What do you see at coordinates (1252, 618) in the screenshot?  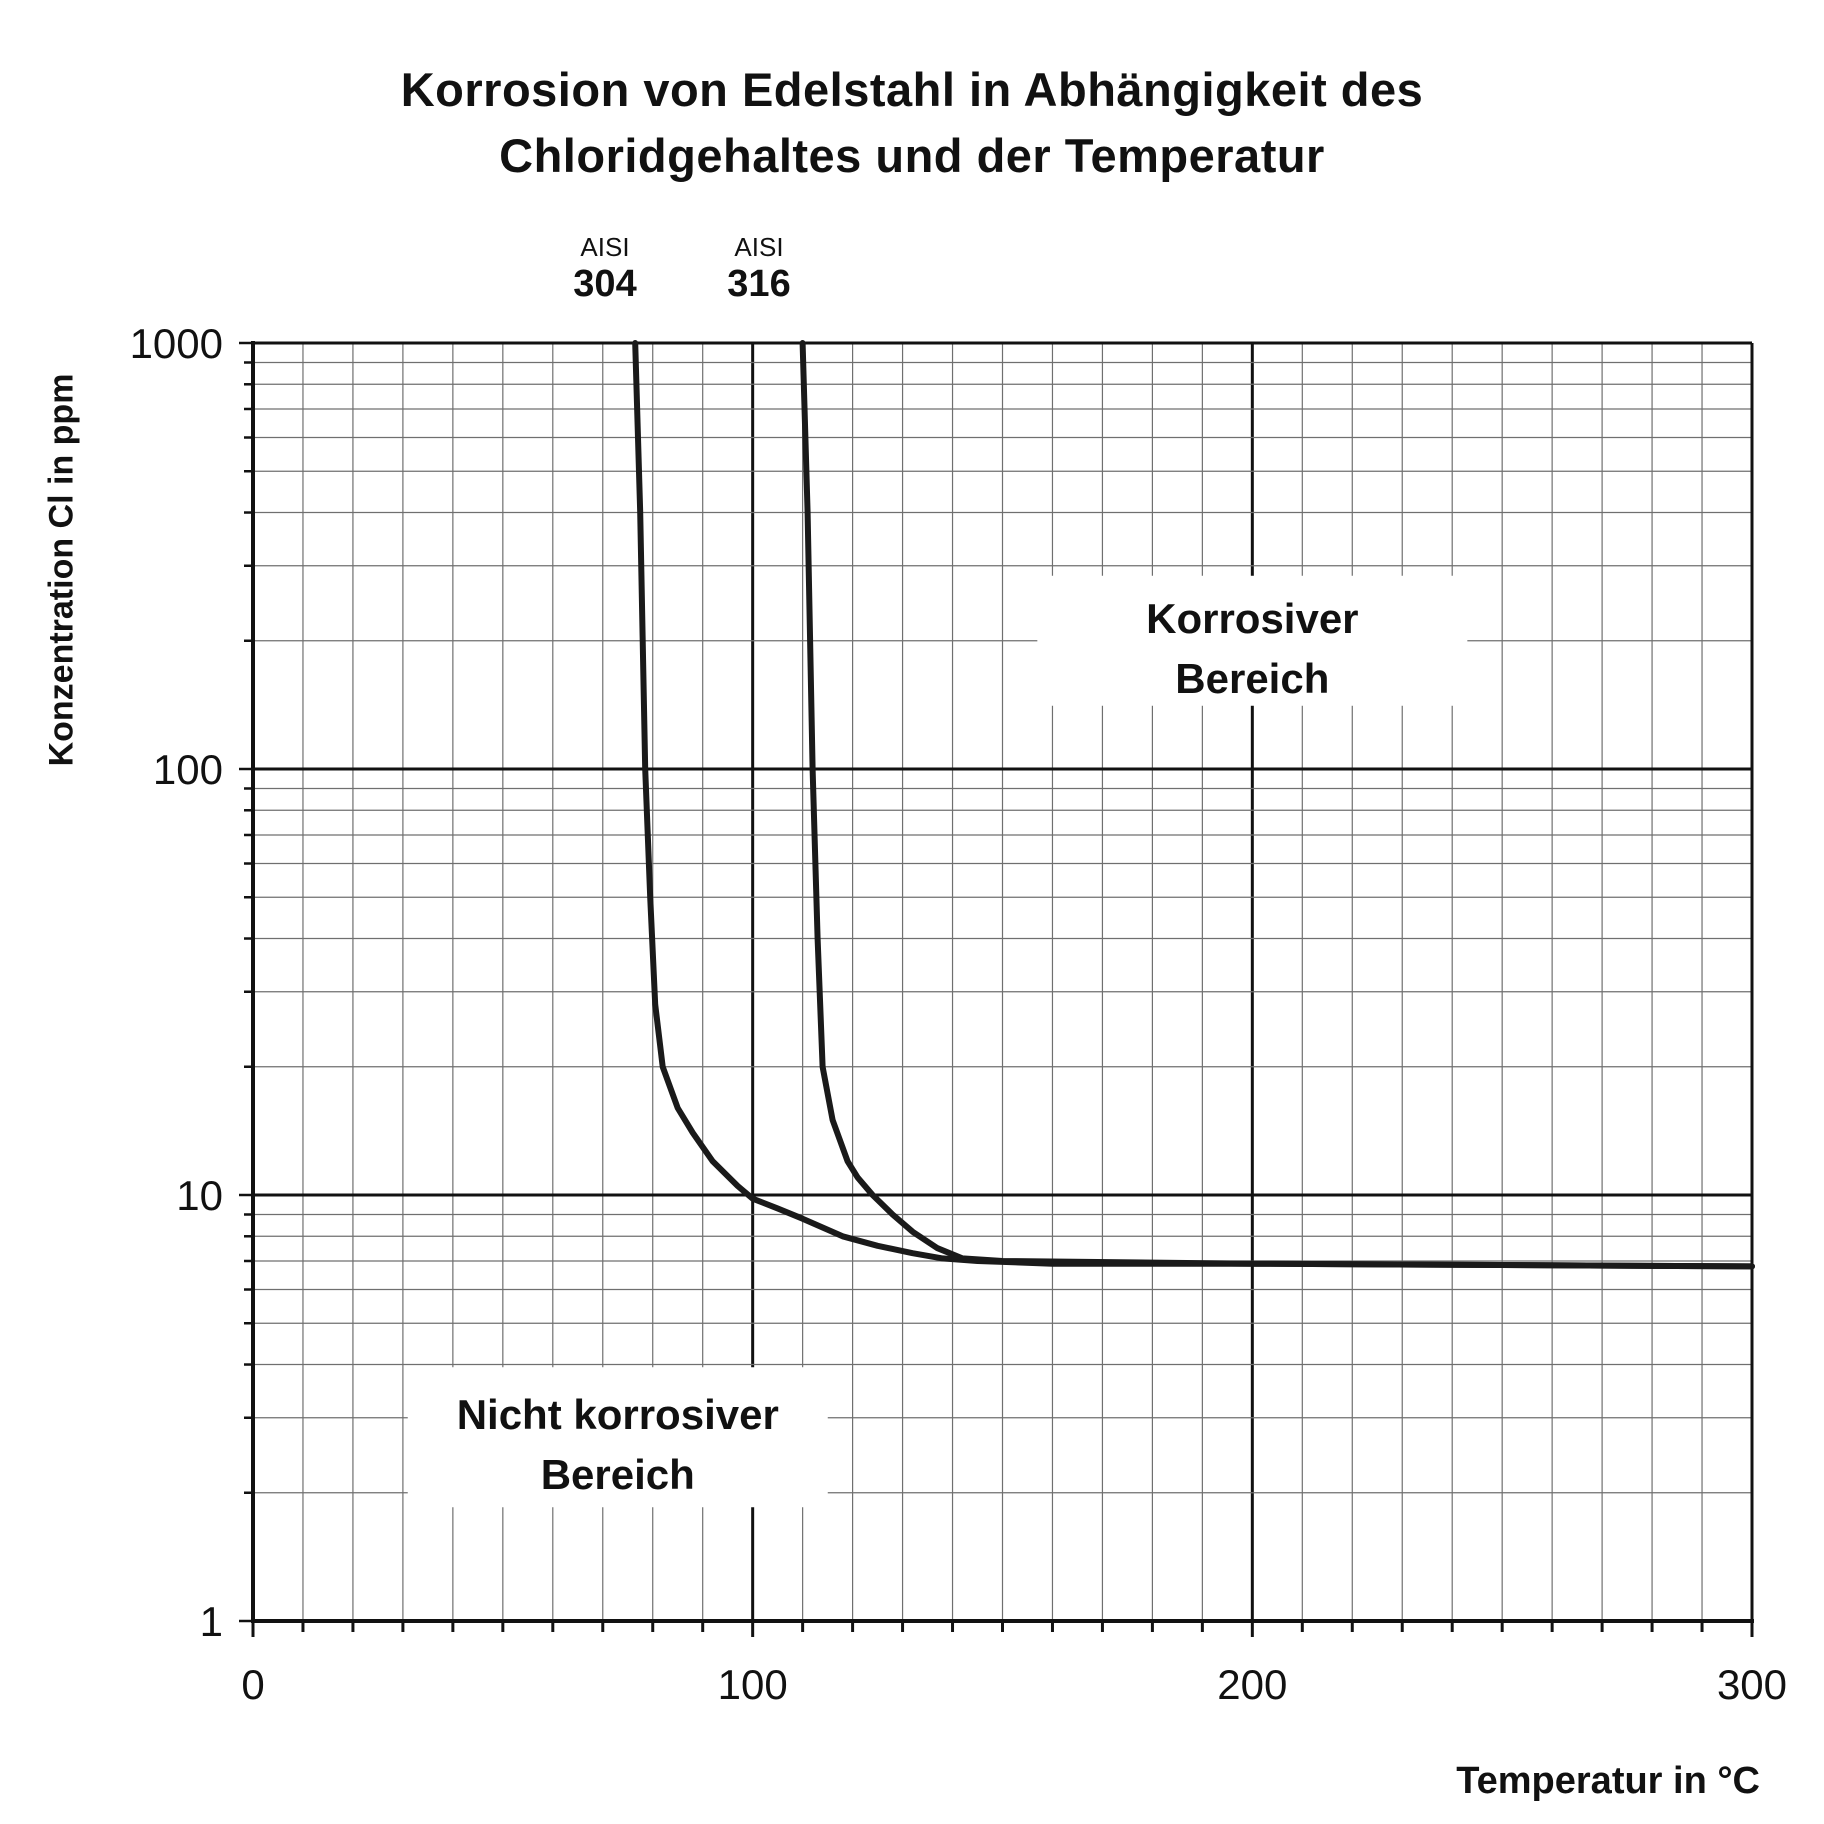 I see `korrosiver-region-label-line-1: Korrosiver` at bounding box center [1252, 618].